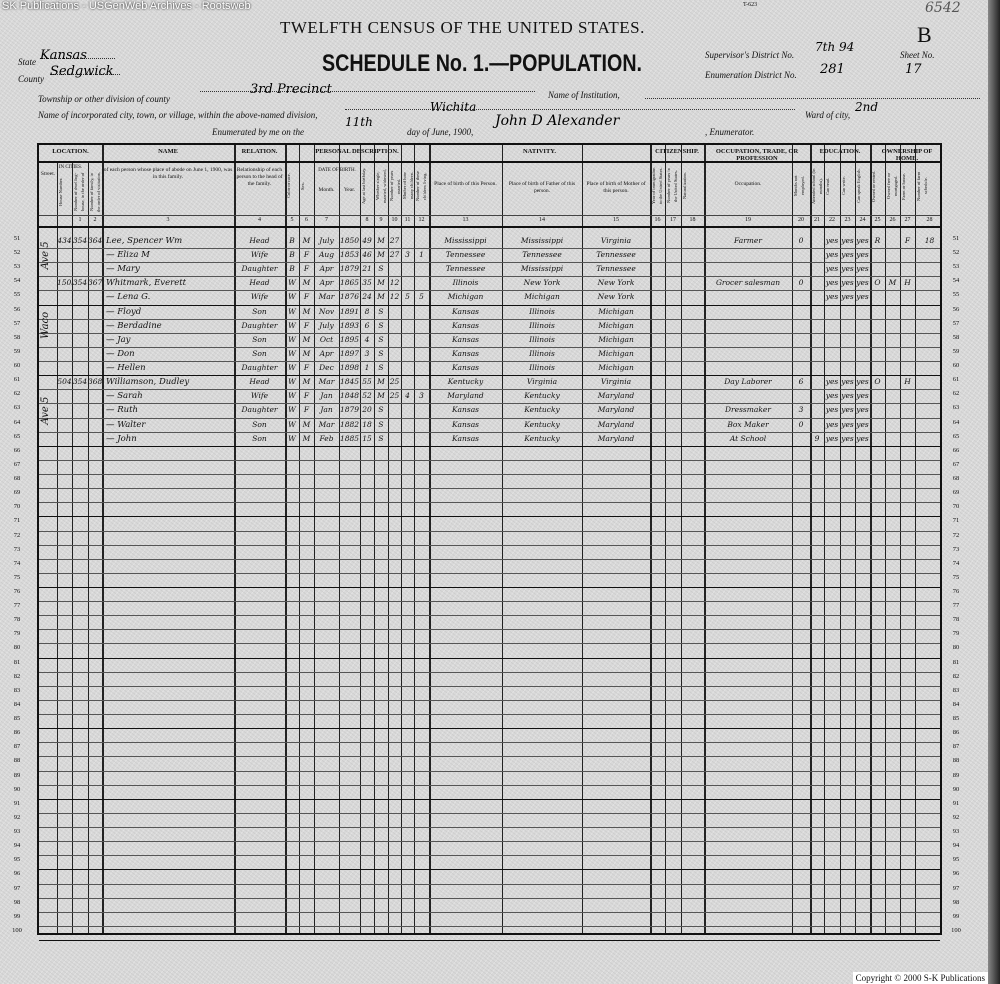 Image resolution: width=1000 pixels, height=984 pixels. What do you see at coordinates (465, 220) in the screenshot?
I see `column-number: 13` at bounding box center [465, 220].